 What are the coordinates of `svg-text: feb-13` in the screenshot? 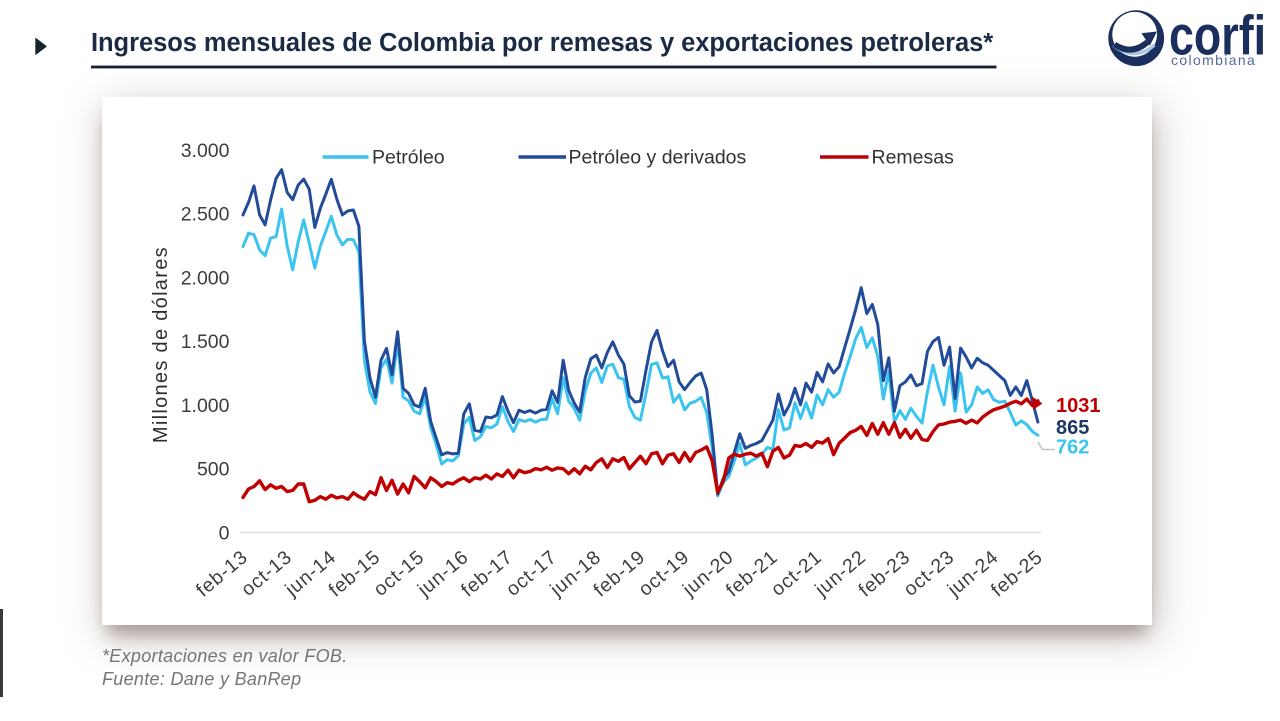 It's located at (222, 573).